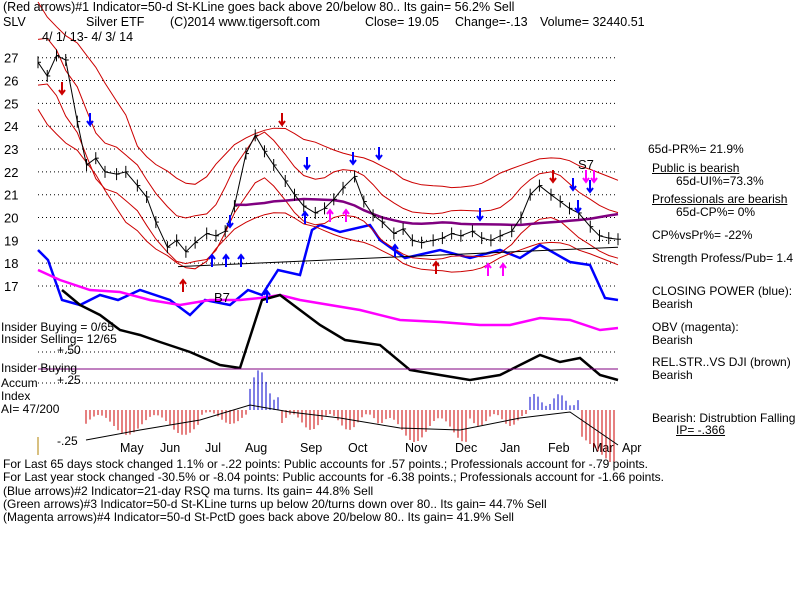 The image size is (800, 600). I want to click on obv-line, so click(328, 300).